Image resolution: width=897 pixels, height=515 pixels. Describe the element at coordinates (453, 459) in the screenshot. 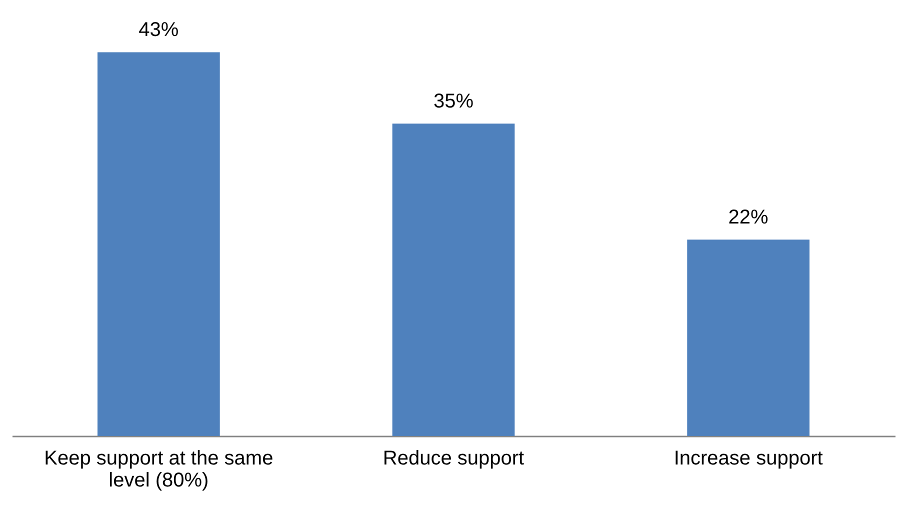

I see `x-tick-label: Reduce support` at that location.